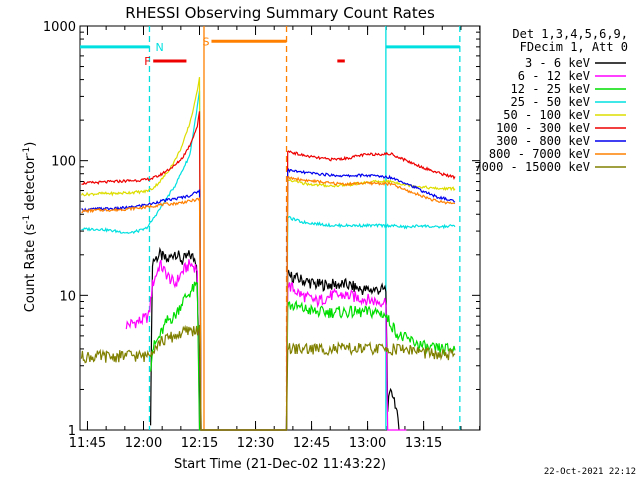 The width and height of the screenshot is (640, 480). I want to click on flag-label: F, so click(147, 61).